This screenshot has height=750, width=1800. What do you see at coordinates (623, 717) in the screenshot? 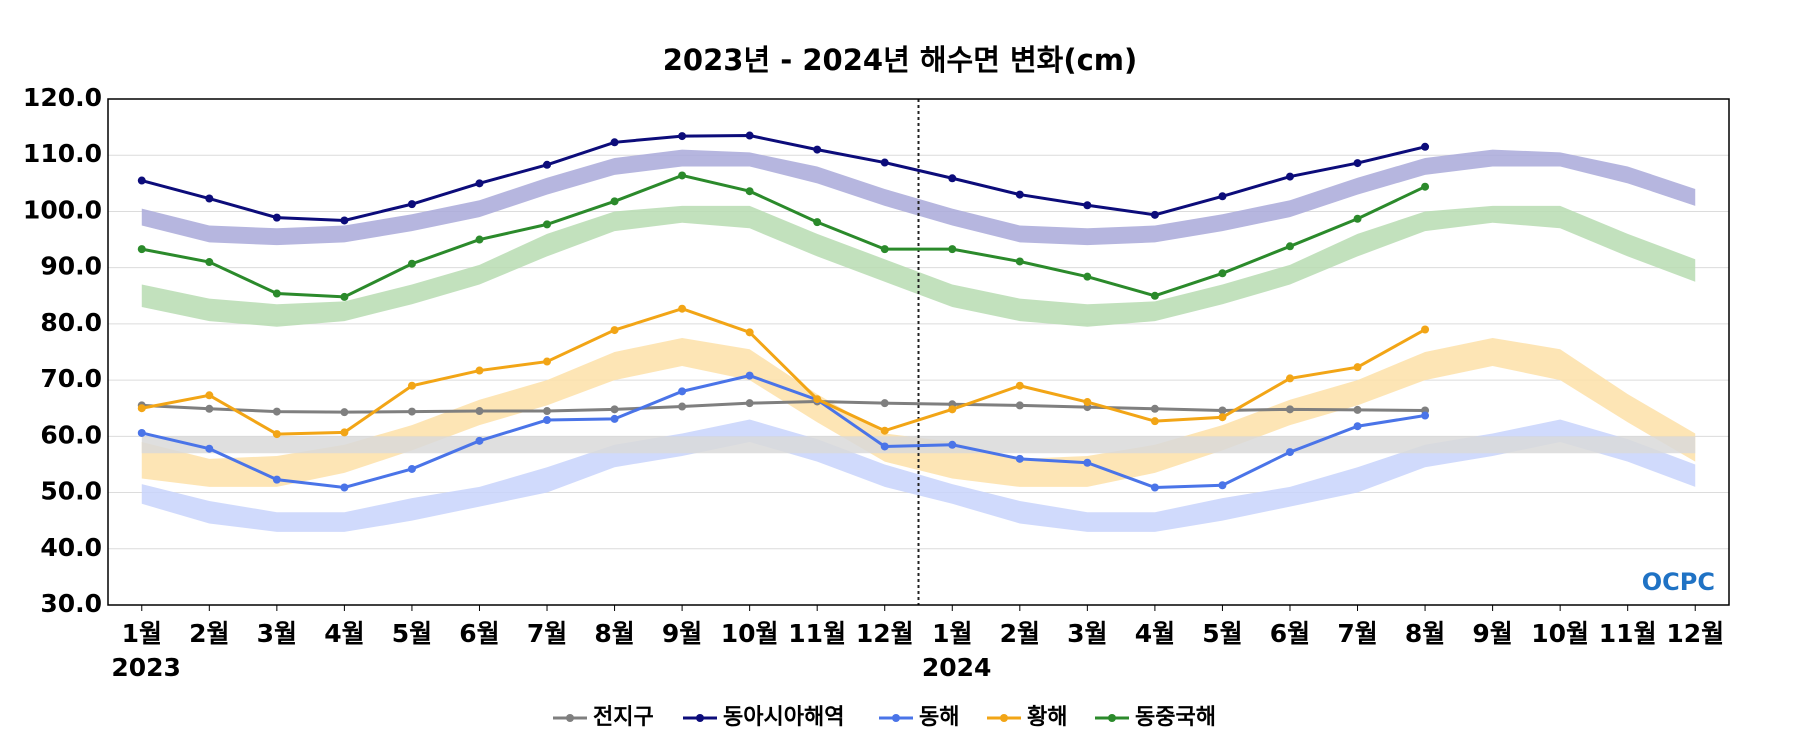
I see `legend-label: 전지구` at bounding box center [623, 717].